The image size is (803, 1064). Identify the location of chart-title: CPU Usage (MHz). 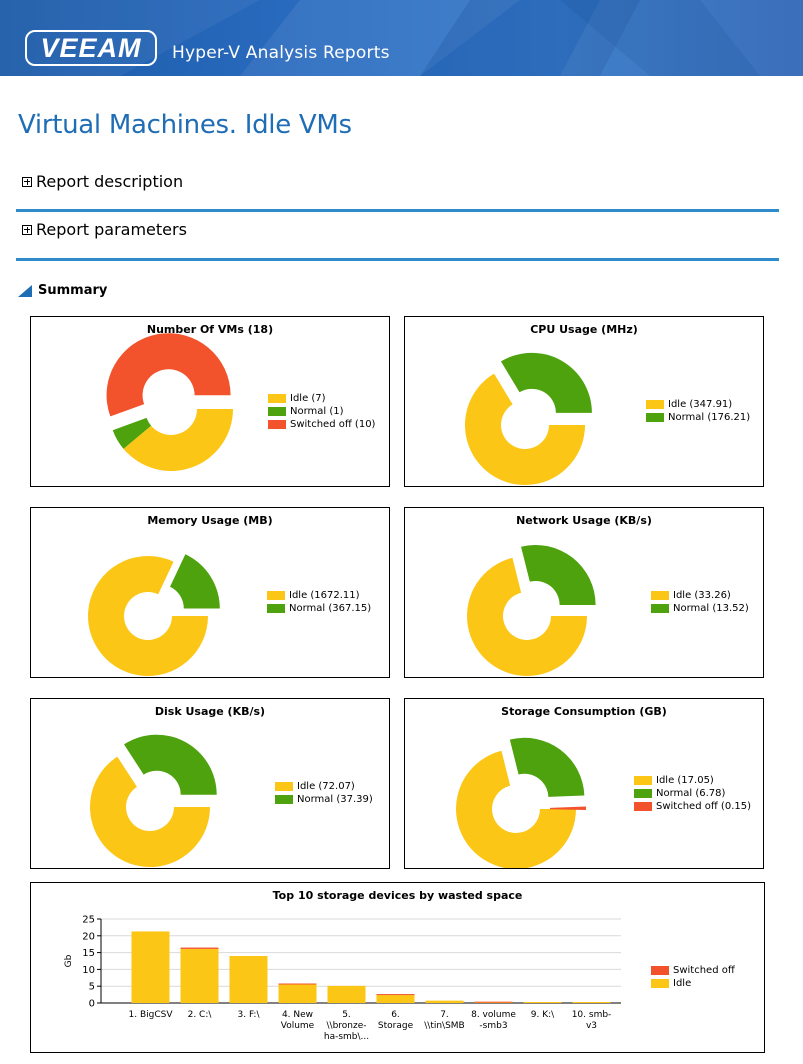
(584, 329).